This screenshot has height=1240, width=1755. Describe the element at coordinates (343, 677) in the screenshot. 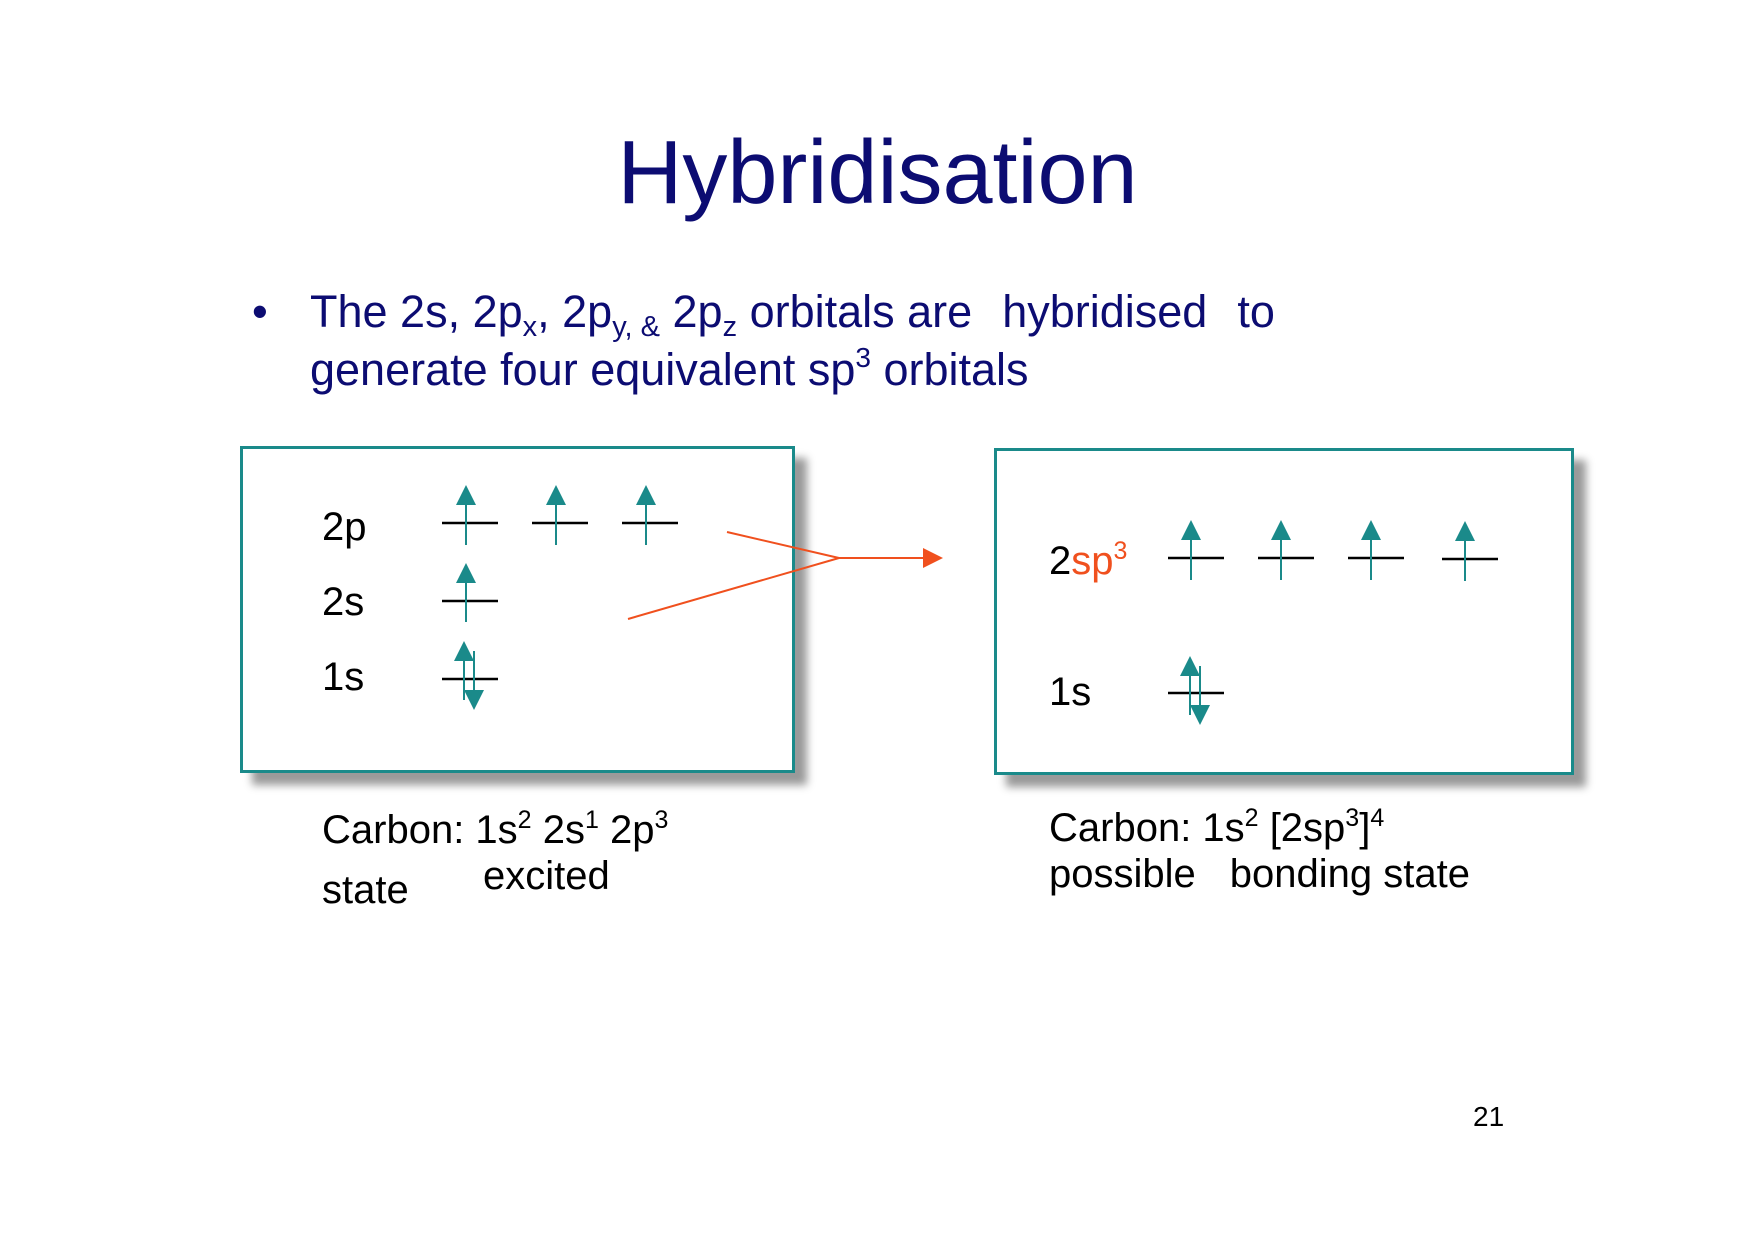

I see `label-1s-left: 1s` at that location.